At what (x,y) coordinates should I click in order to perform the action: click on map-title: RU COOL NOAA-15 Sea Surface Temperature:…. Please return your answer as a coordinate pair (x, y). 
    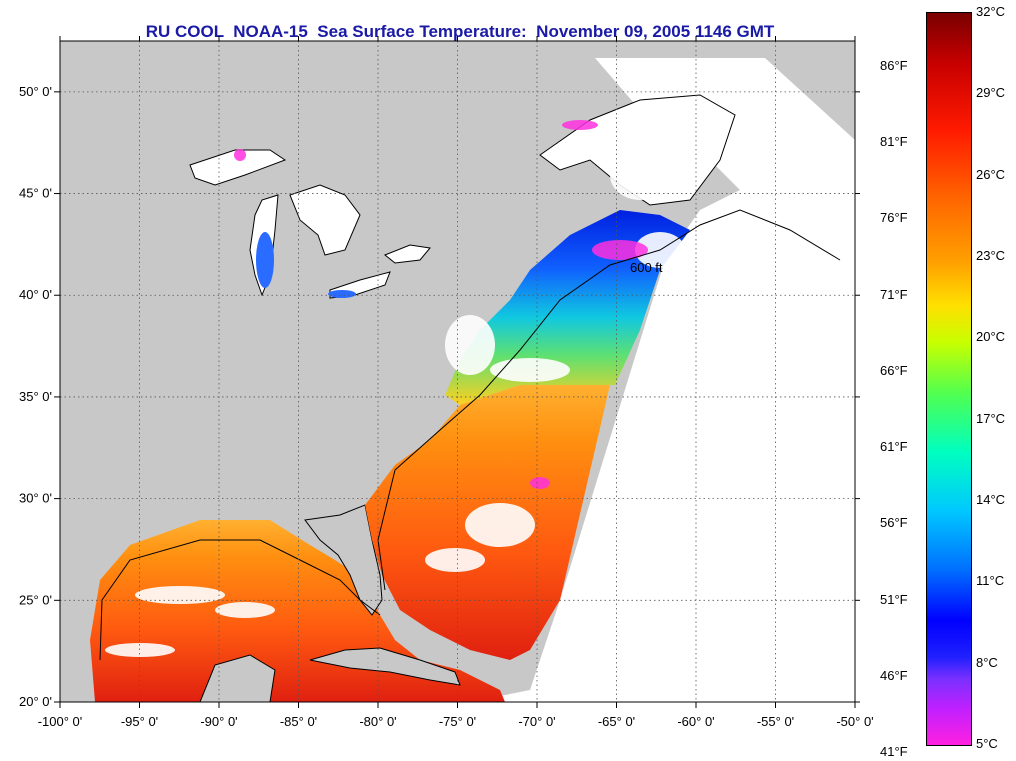
    Looking at the image, I should click on (460, 31).